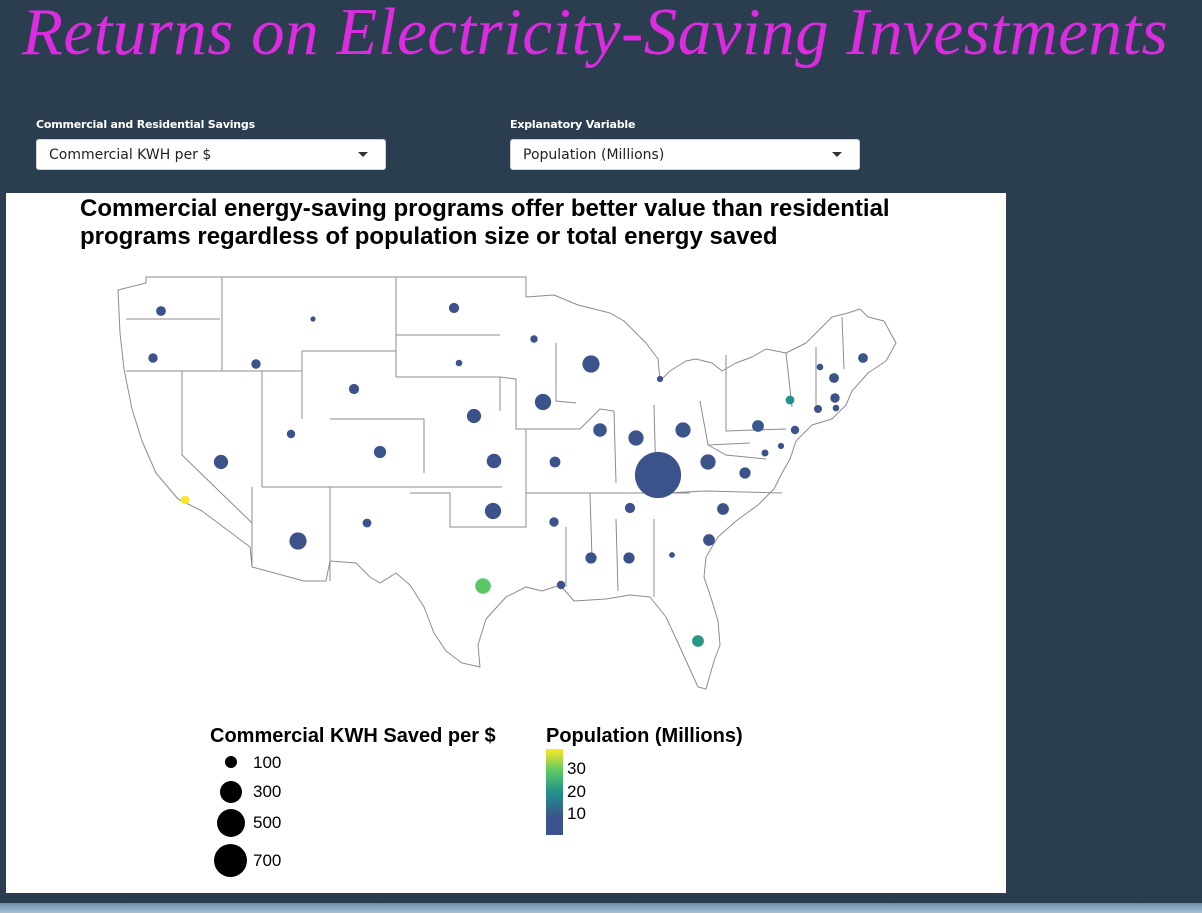  What do you see at coordinates (820, 367) in the screenshot?
I see `bubble-vt` at bounding box center [820, 367].